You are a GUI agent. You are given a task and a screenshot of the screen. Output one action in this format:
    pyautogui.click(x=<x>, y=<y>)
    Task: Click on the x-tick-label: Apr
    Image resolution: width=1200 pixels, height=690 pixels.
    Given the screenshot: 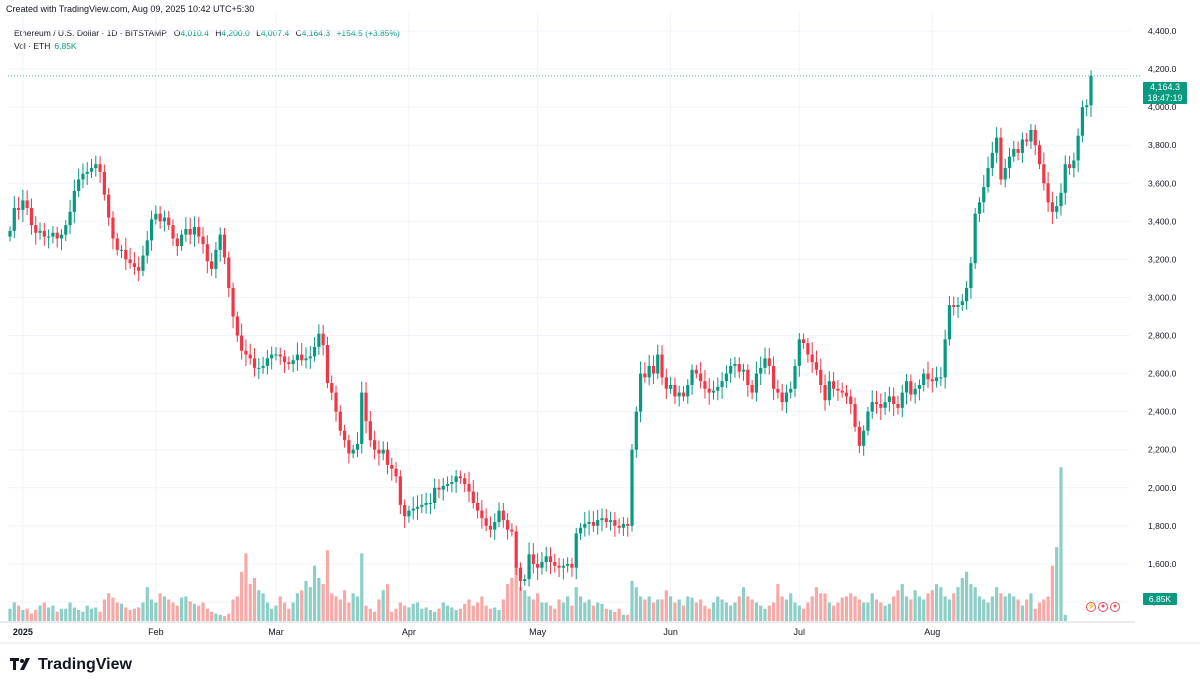 What is the action you would take?
    pyautogui.click(x=409, y=632)
    